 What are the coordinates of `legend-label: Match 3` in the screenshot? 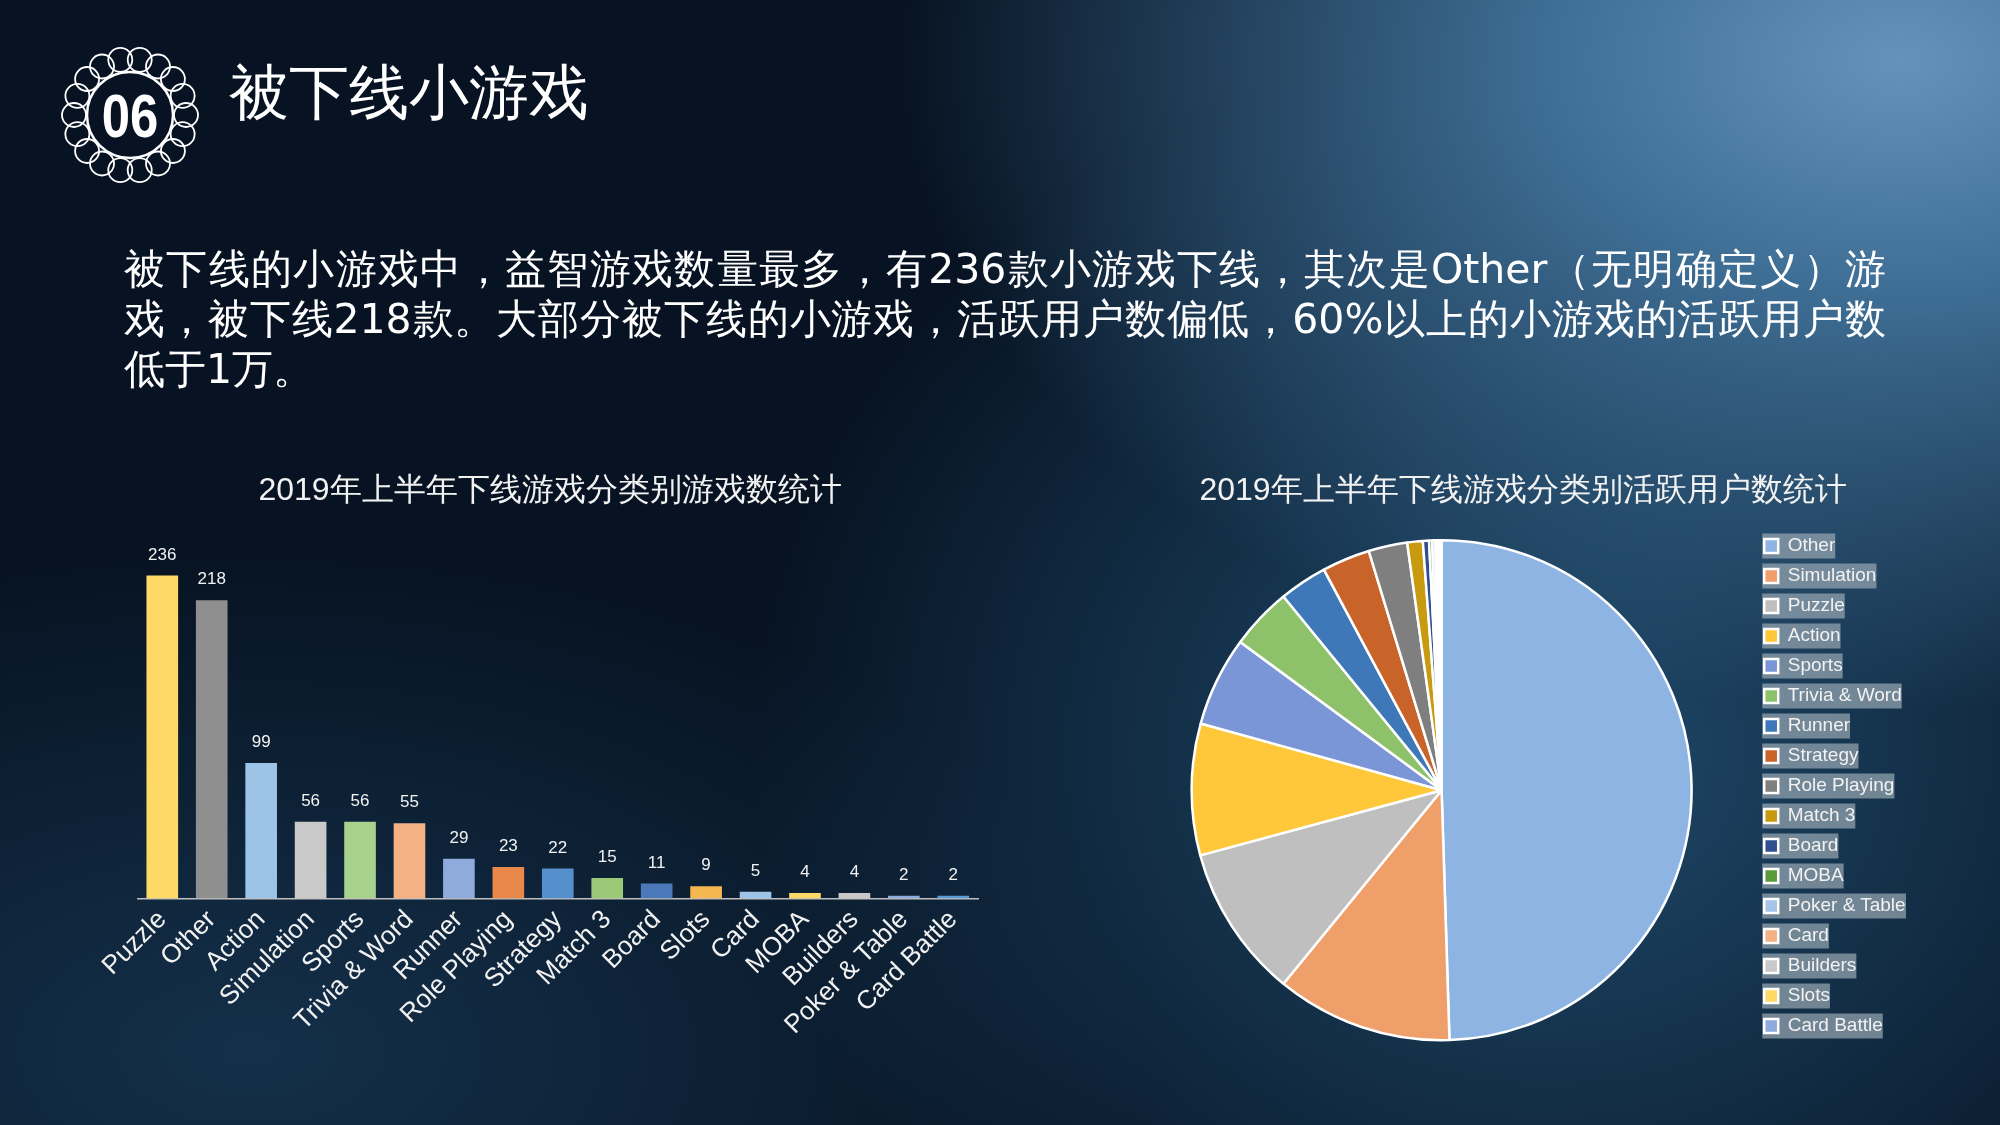 It's located at (1821, 815).